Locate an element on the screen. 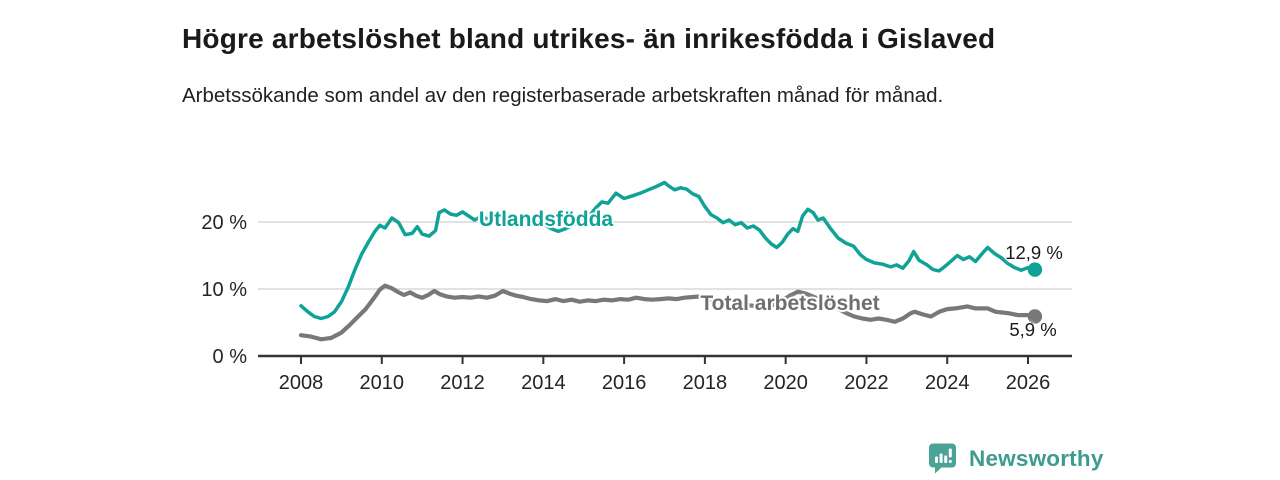 This screenshot has width=1280, height=480. newsworthy-logo: Newsworthy is located at coordinates (1016, 458).